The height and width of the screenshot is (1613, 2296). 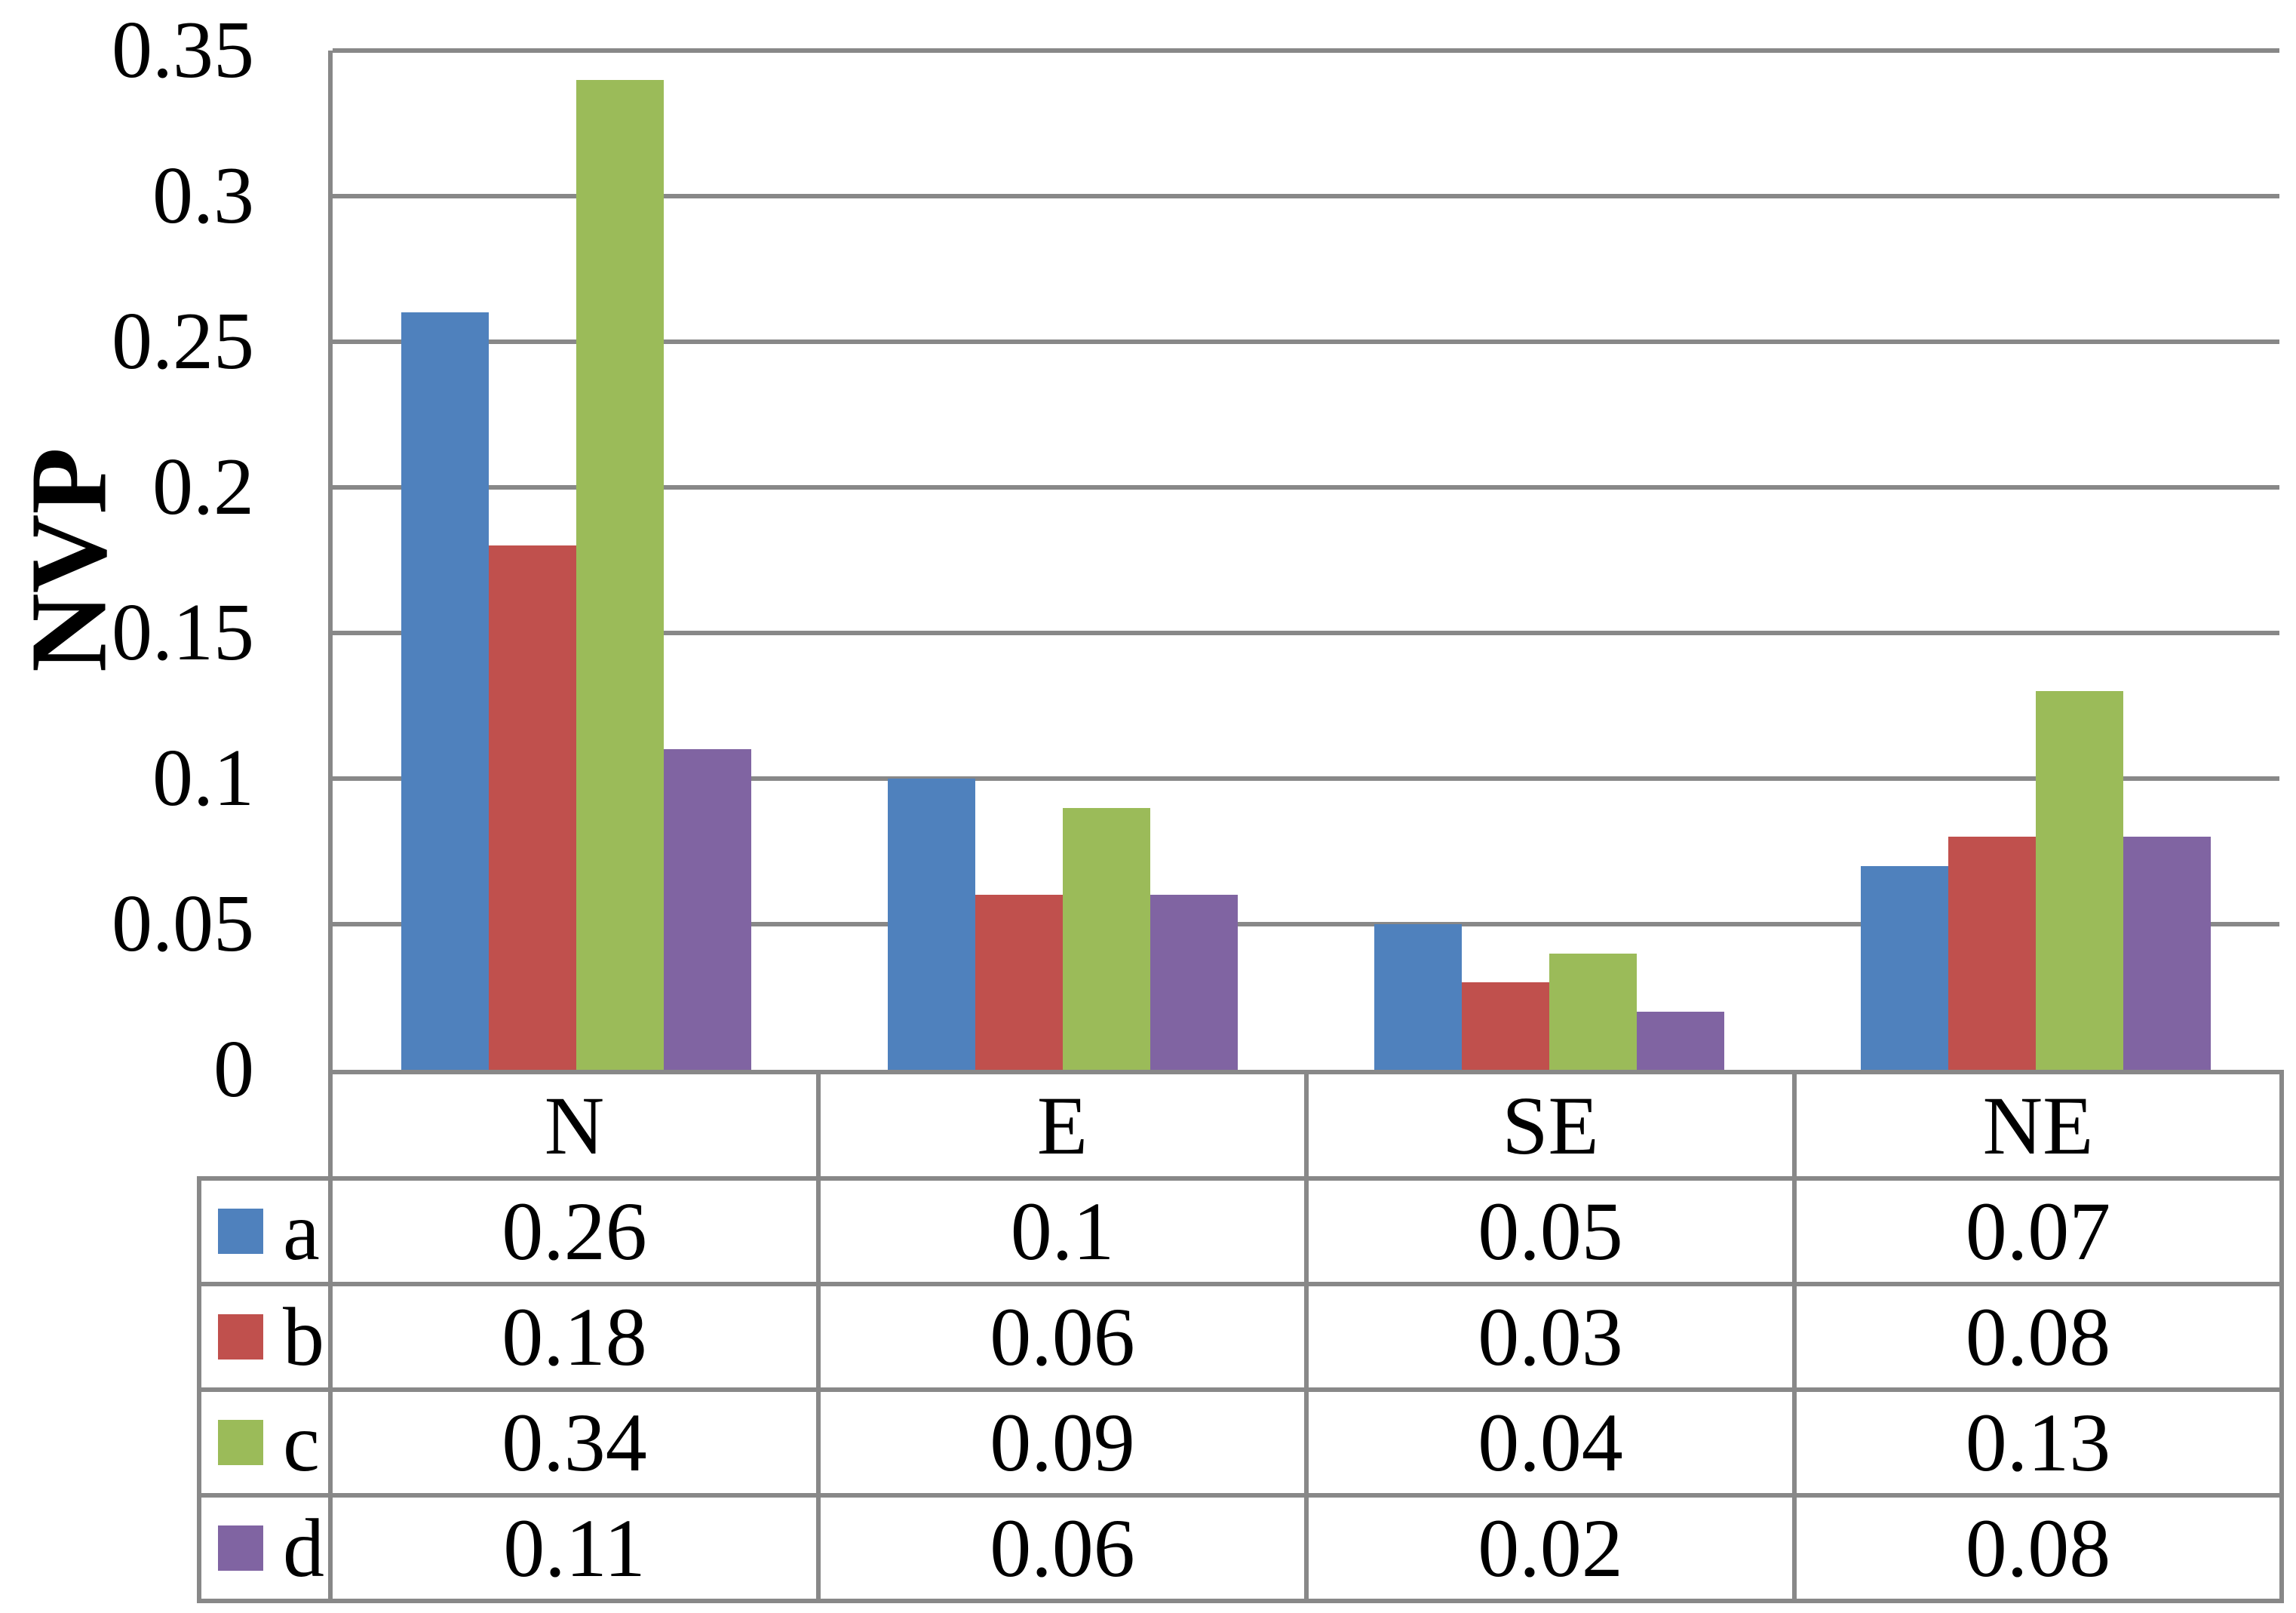 I want to click on legend-cell-d: d, so click(x=265, y=1548).